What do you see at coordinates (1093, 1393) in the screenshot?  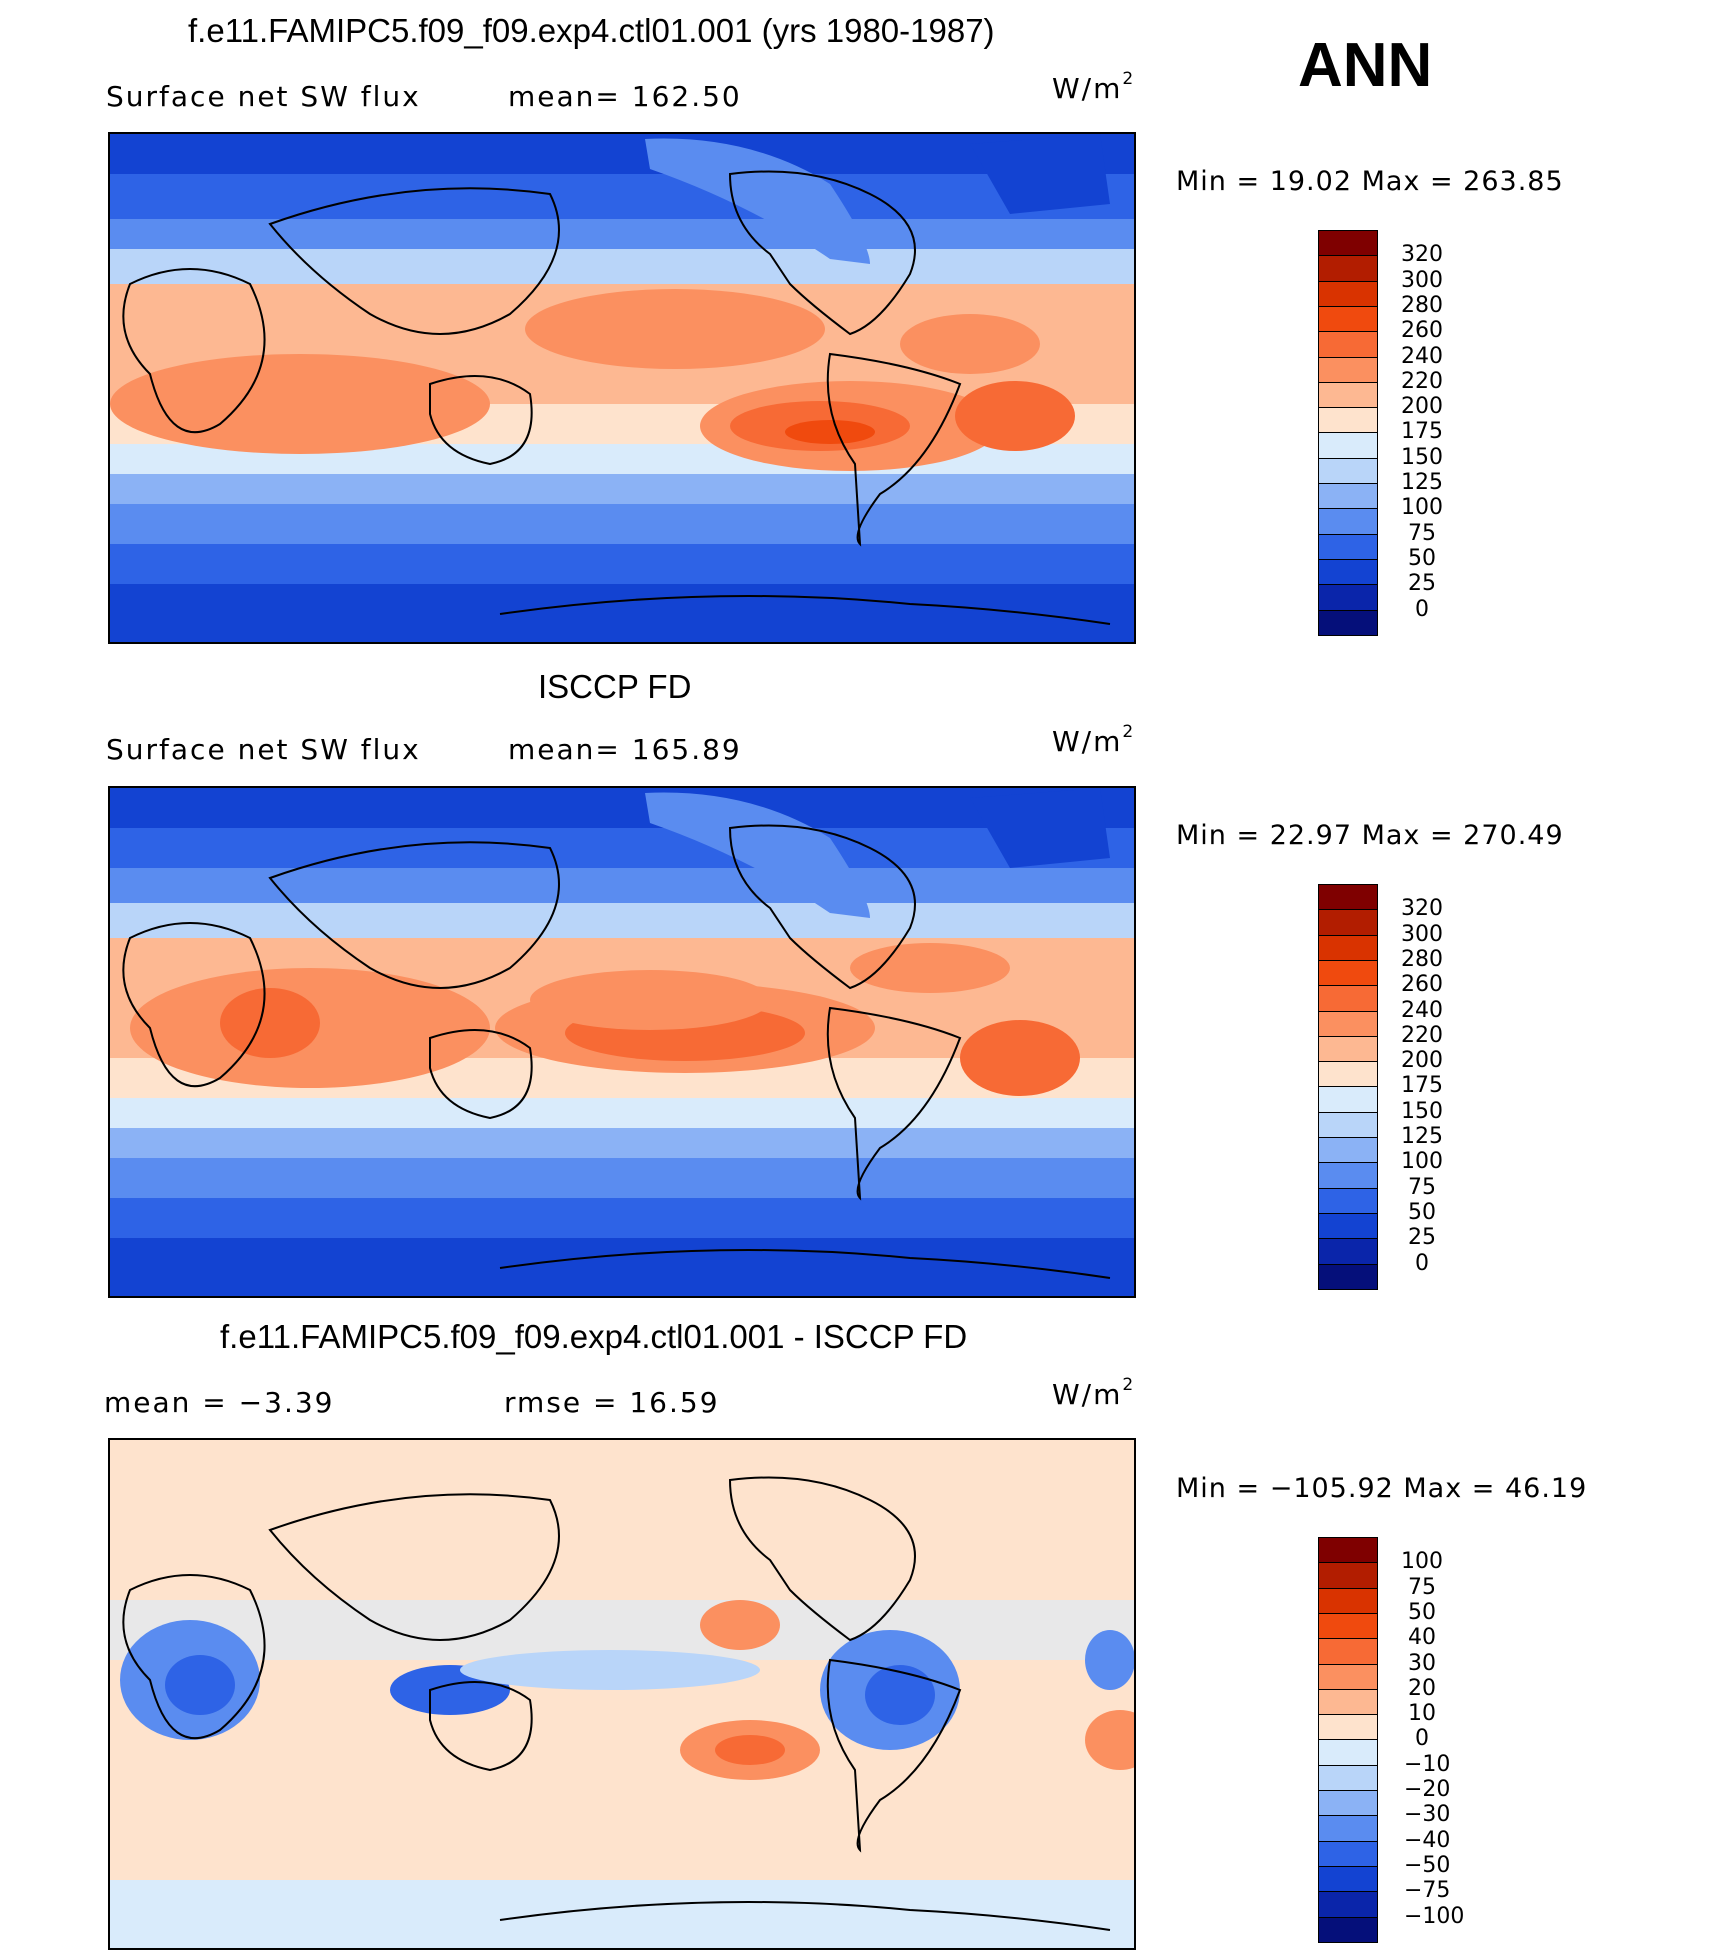 I see `panel-3-units: W/m2` at bounding box center [1093, 1393].